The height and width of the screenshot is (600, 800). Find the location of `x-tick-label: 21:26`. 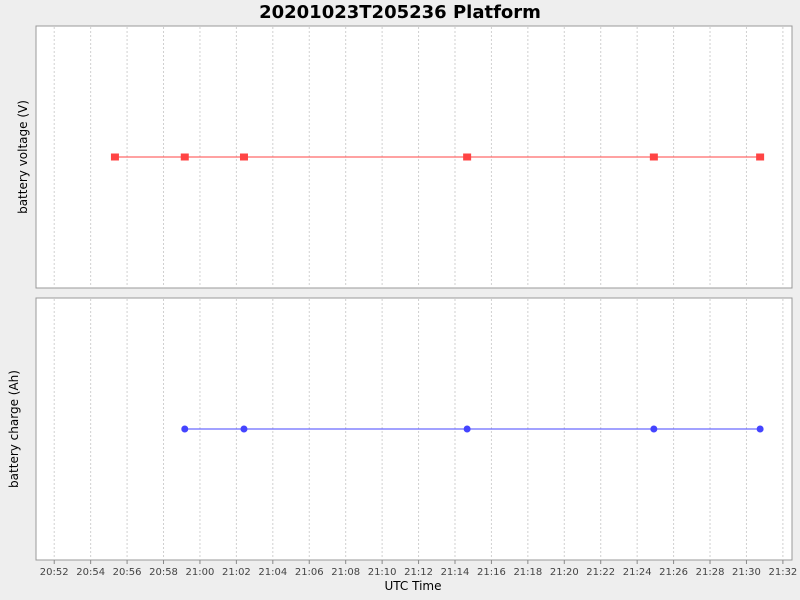

x-tick-label: 21:26 is located at coordinates (673, 572).